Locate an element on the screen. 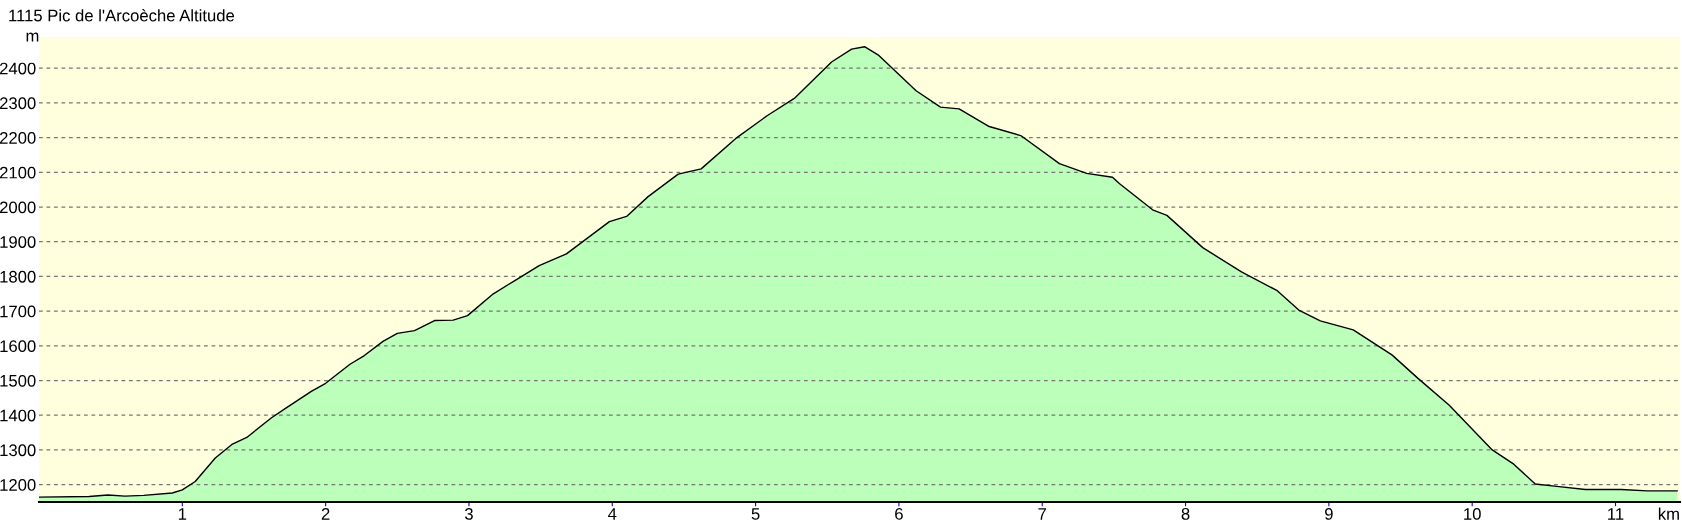 The width and height of the screenshot is (1682, 521). x-tick-label: 3 is located at coordinates (468, 514).